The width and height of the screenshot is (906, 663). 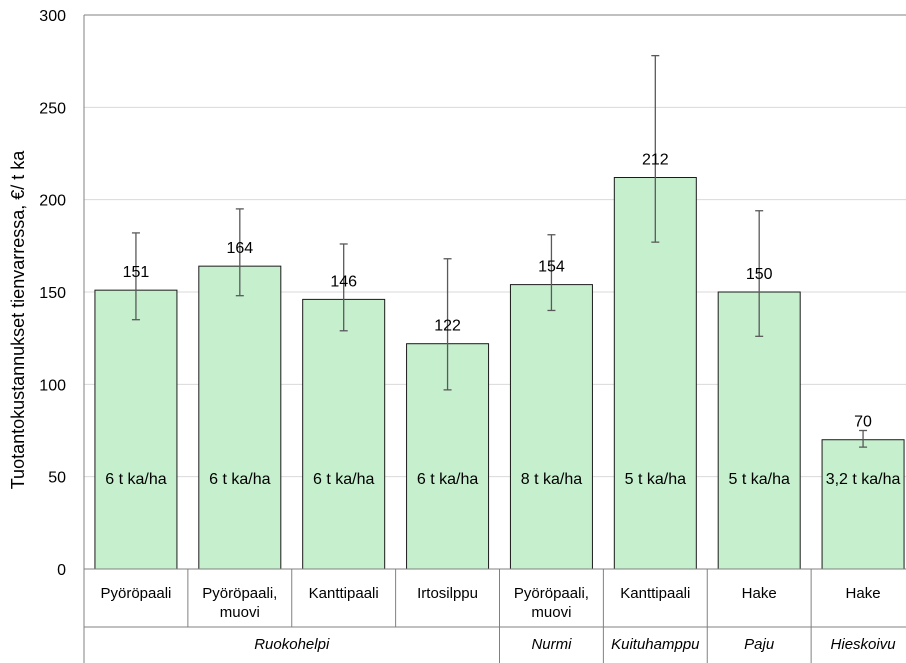 I want to click on data-label: 164, so click(x=239, y=248).